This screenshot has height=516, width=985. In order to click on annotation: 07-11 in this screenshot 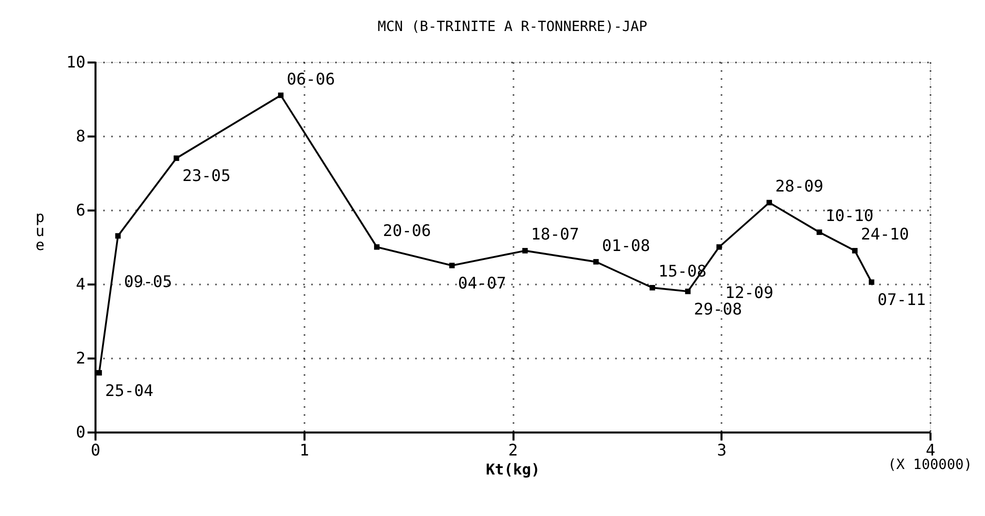, I will do `click(902, 300)`.